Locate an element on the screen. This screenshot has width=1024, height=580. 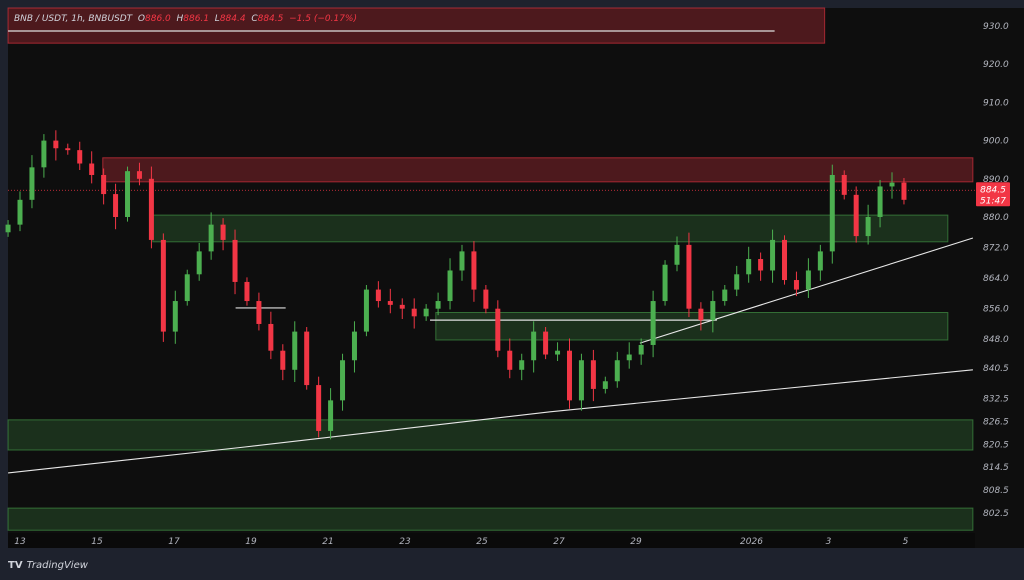
price-tick-label: 880.0 is located at coordinates (996, 218).